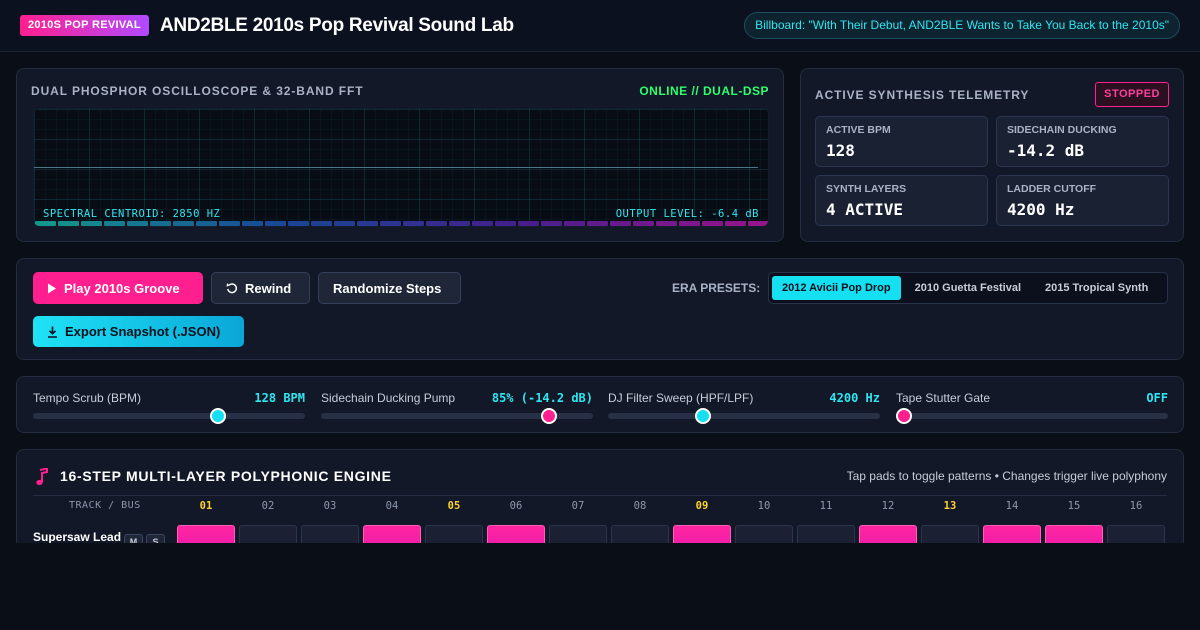  What do you see at coordinates (1046, 150) in the screenshot?
I see `metric-value: -14.2 dB` at bounding box center [1046, 150].